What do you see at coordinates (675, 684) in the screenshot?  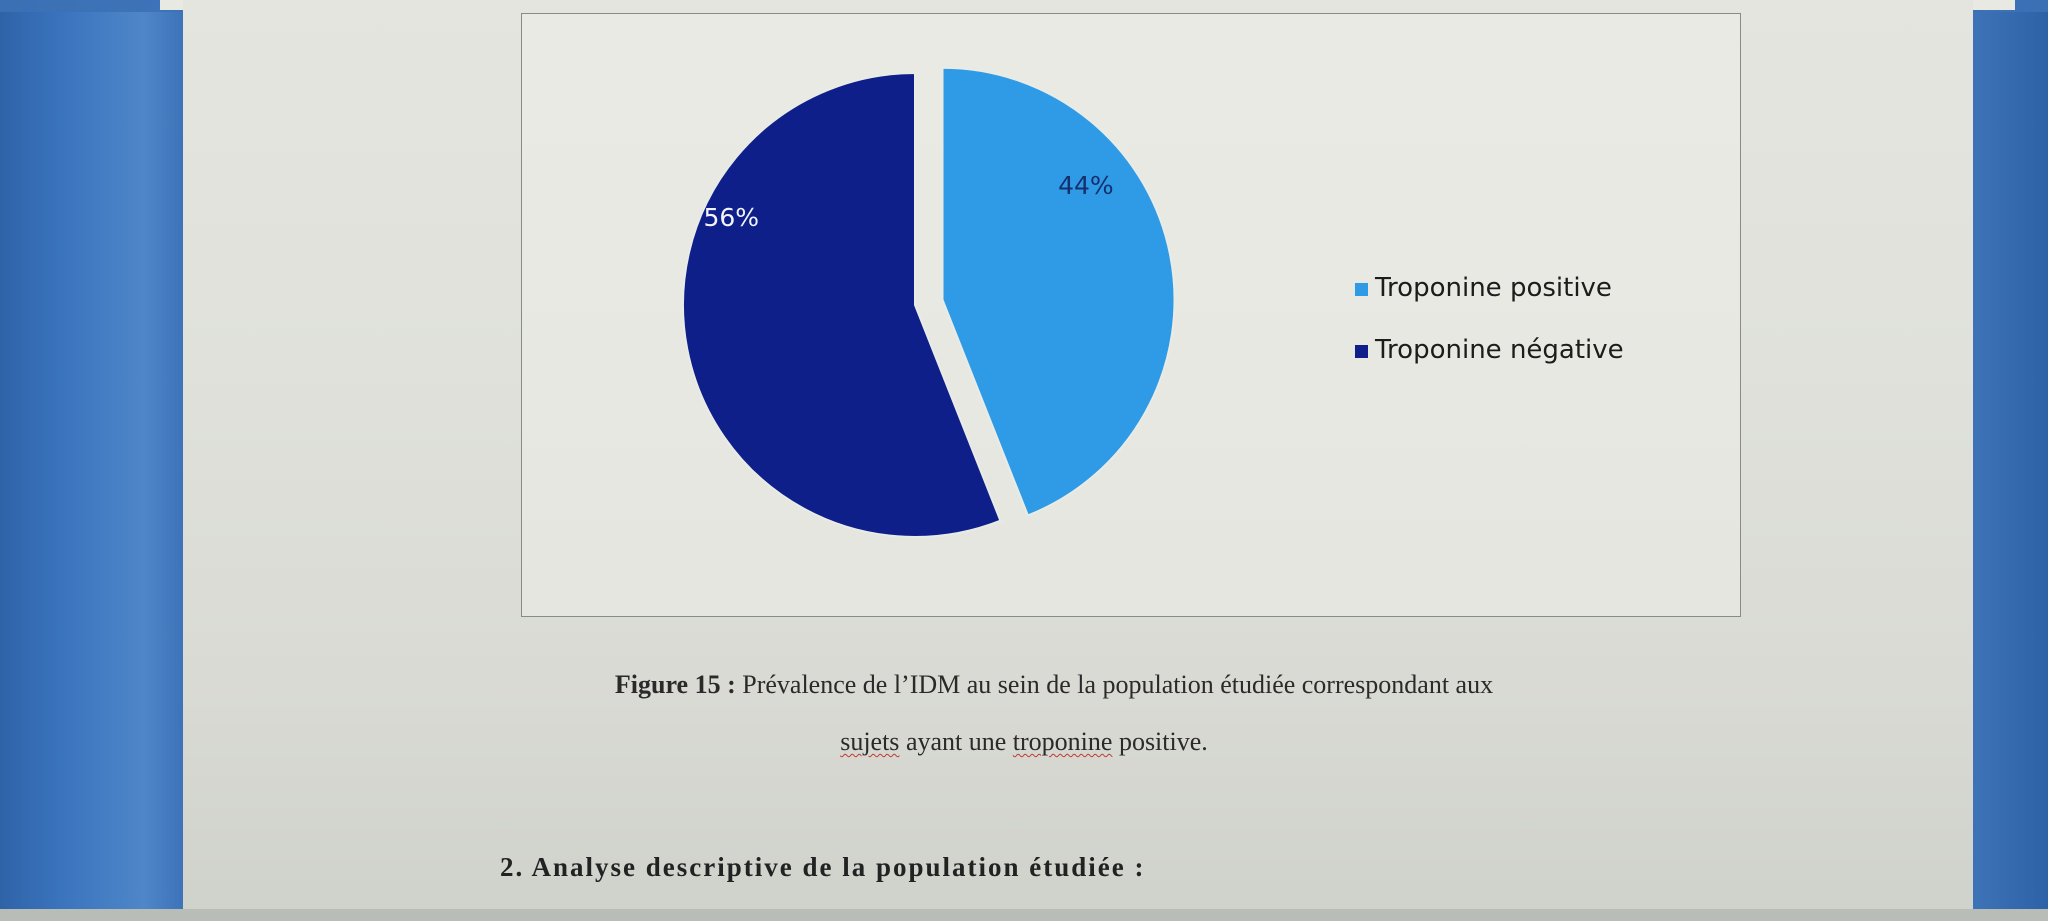 I see `figure-label: Figure 15 :` at bounding box center [675, 684].